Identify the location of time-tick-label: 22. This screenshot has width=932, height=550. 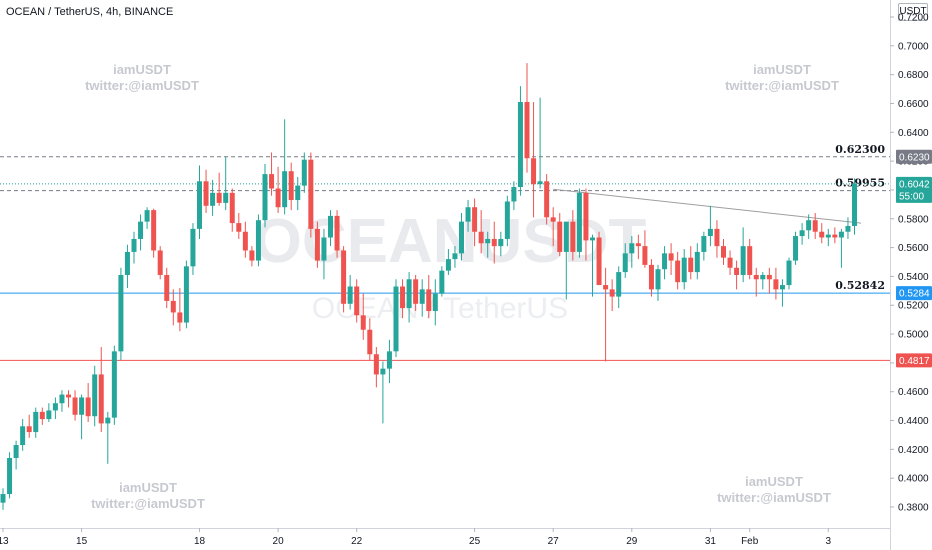
(357, 541).